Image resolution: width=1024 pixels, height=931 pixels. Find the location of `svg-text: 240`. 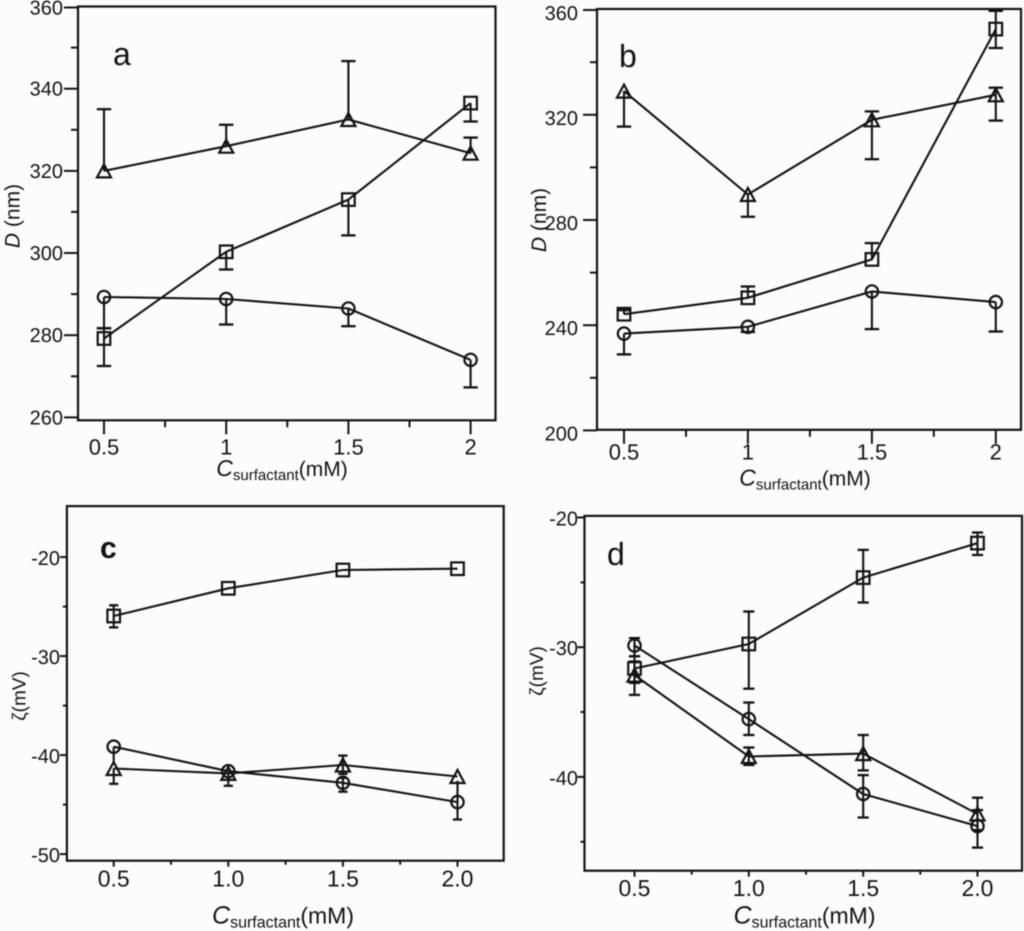

svg-text: 240 is located at coordinates (561, 329).